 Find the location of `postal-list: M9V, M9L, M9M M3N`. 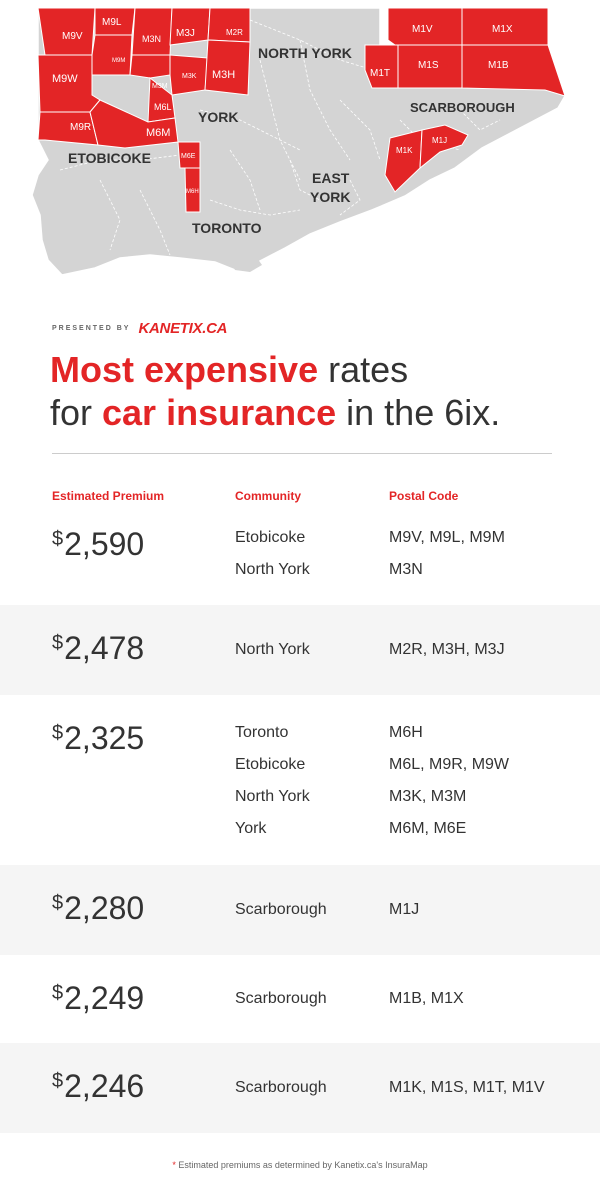

postal-list: M9V, M9L, M9M M3N is located at coordinates (447, 554).